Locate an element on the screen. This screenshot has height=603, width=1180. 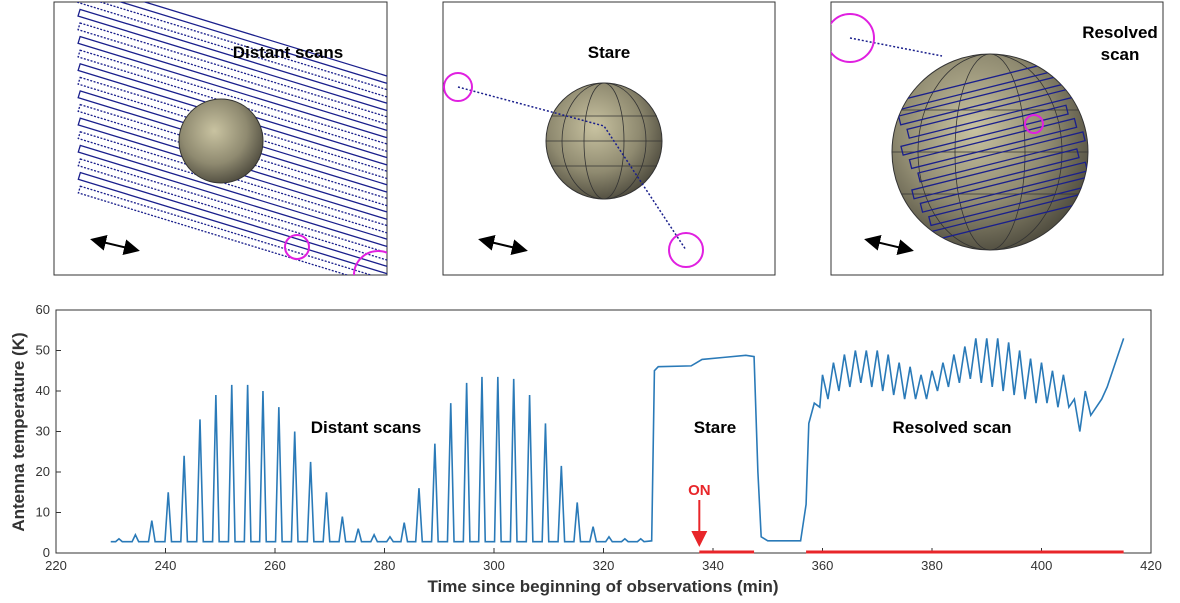
y-tick-label: 0 is located at coordinates (46, 552).